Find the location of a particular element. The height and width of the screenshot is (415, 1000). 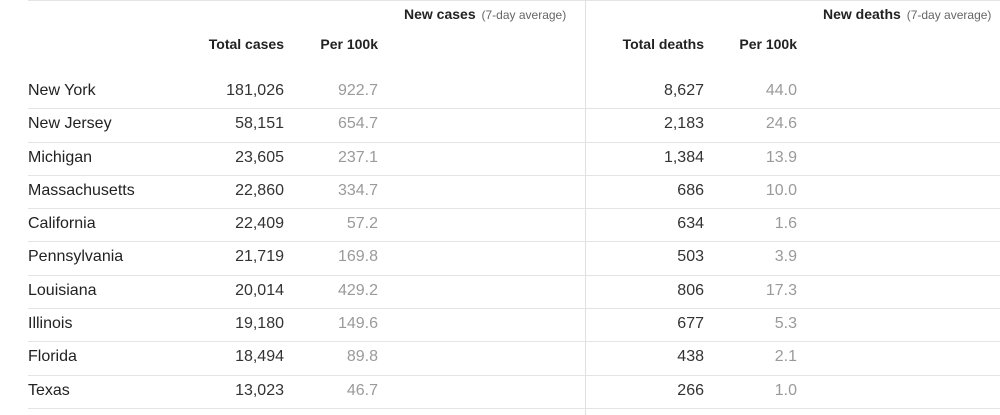

total-cases-value: 23,605 is located at coordinates (259, 157).